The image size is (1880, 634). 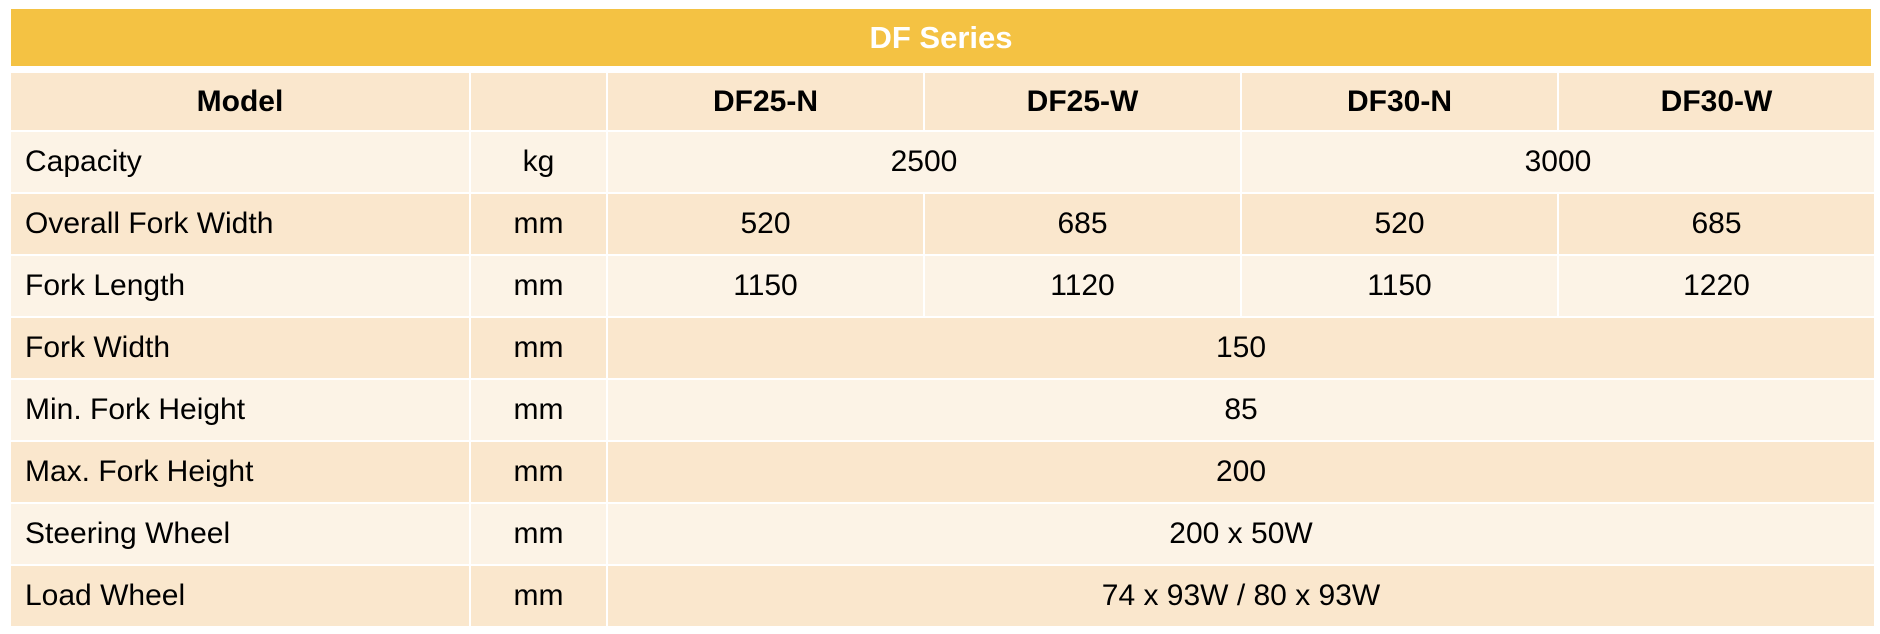 What do you see at coordinates (538, 101) in the screenshot?
I see `unit-header` at bounding box center [538, 101].